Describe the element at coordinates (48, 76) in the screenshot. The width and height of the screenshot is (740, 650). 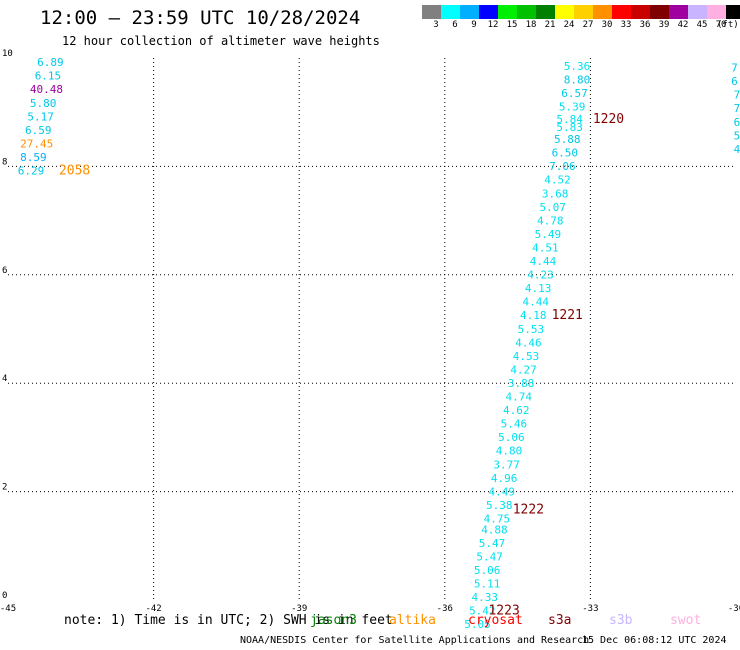
I see `wave-height-label: 6.15` at that location.